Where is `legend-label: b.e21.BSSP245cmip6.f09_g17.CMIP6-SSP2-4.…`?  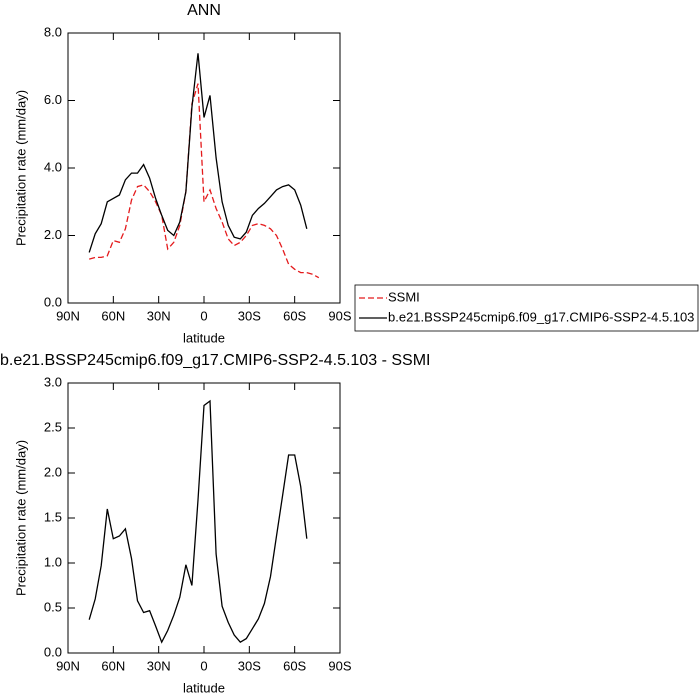
legend-label: b.e21.BSSP245cmip6.f09_g17.CMIP6-SSP2-4.… is located at coordinates (541, 316).